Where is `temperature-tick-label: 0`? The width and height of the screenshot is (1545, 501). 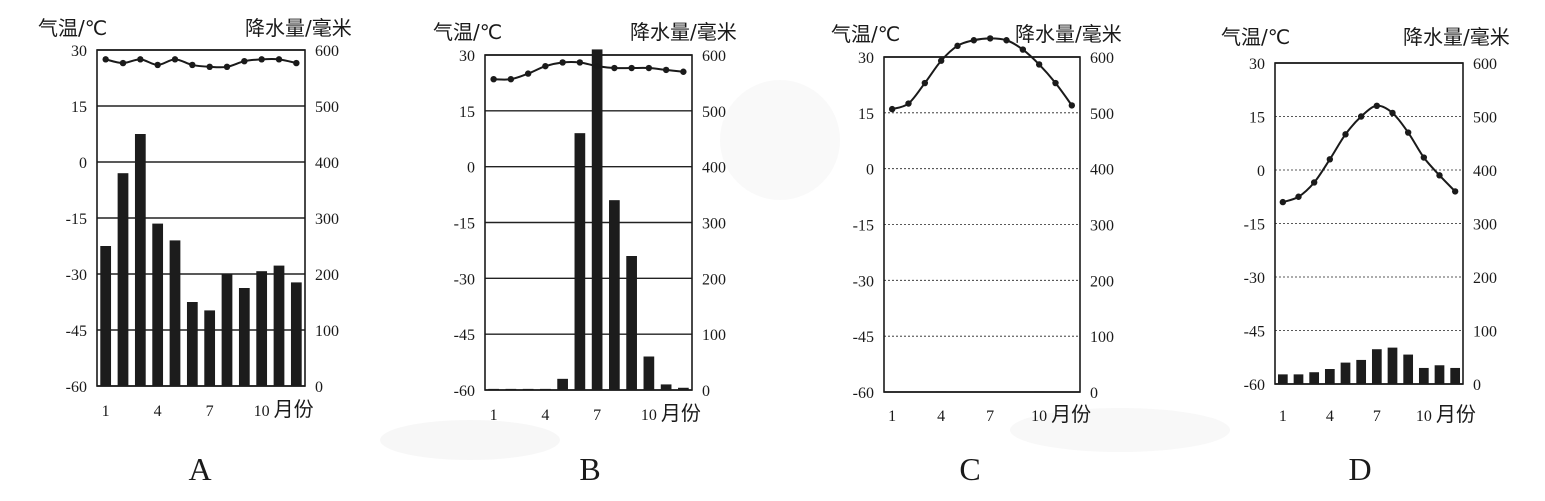 temperature-tick-label: 0 is located at coordinates (83, 163).